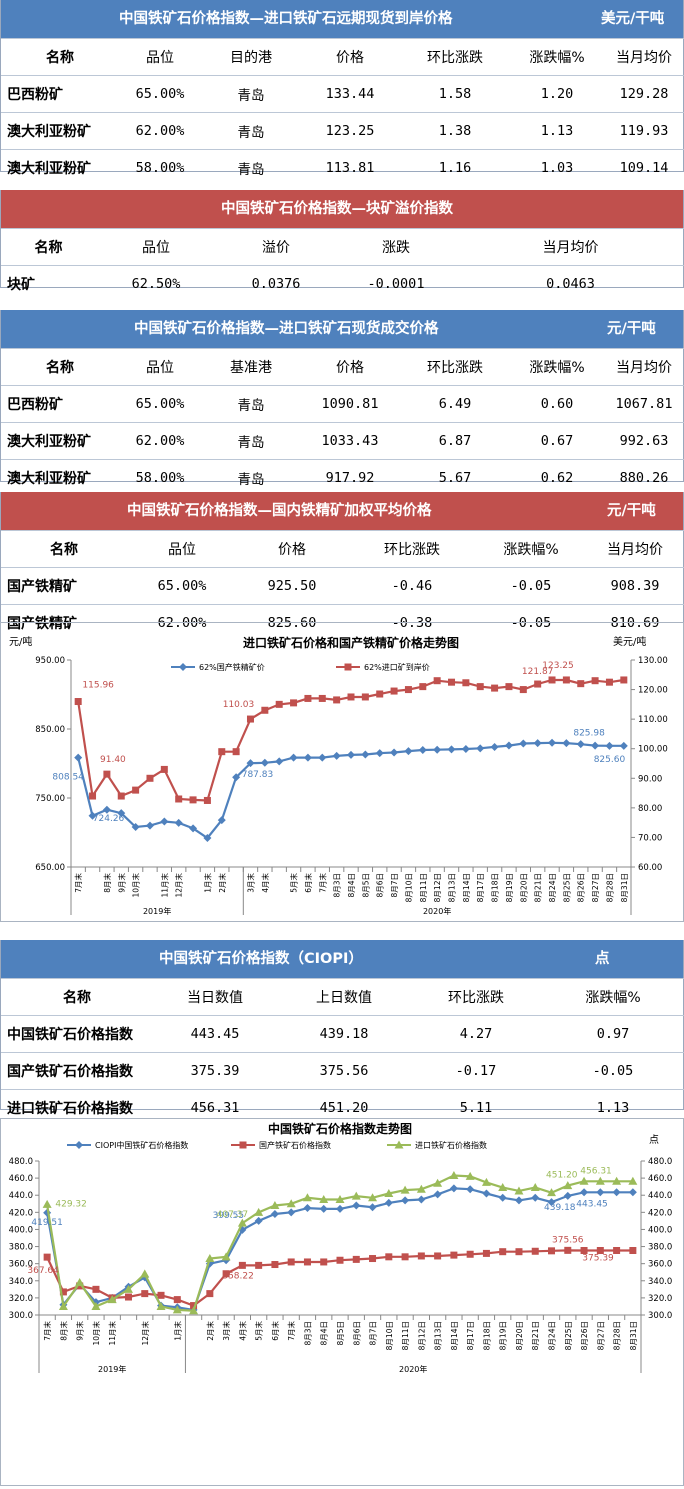 The height and width of the screenshot is (1489, 684). Describe the element at coordinates (538, 887) in the screenshot. I see `x-tick-label: 8月21日` at that location.